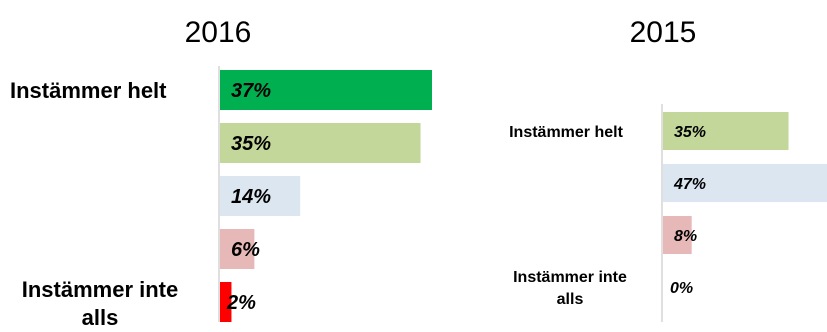 The image size is (827, 332). What do you see at coordinates (681, 288) in the screenshot?
I see `bar-value-label: 0%` at bounding box center [681, 288].